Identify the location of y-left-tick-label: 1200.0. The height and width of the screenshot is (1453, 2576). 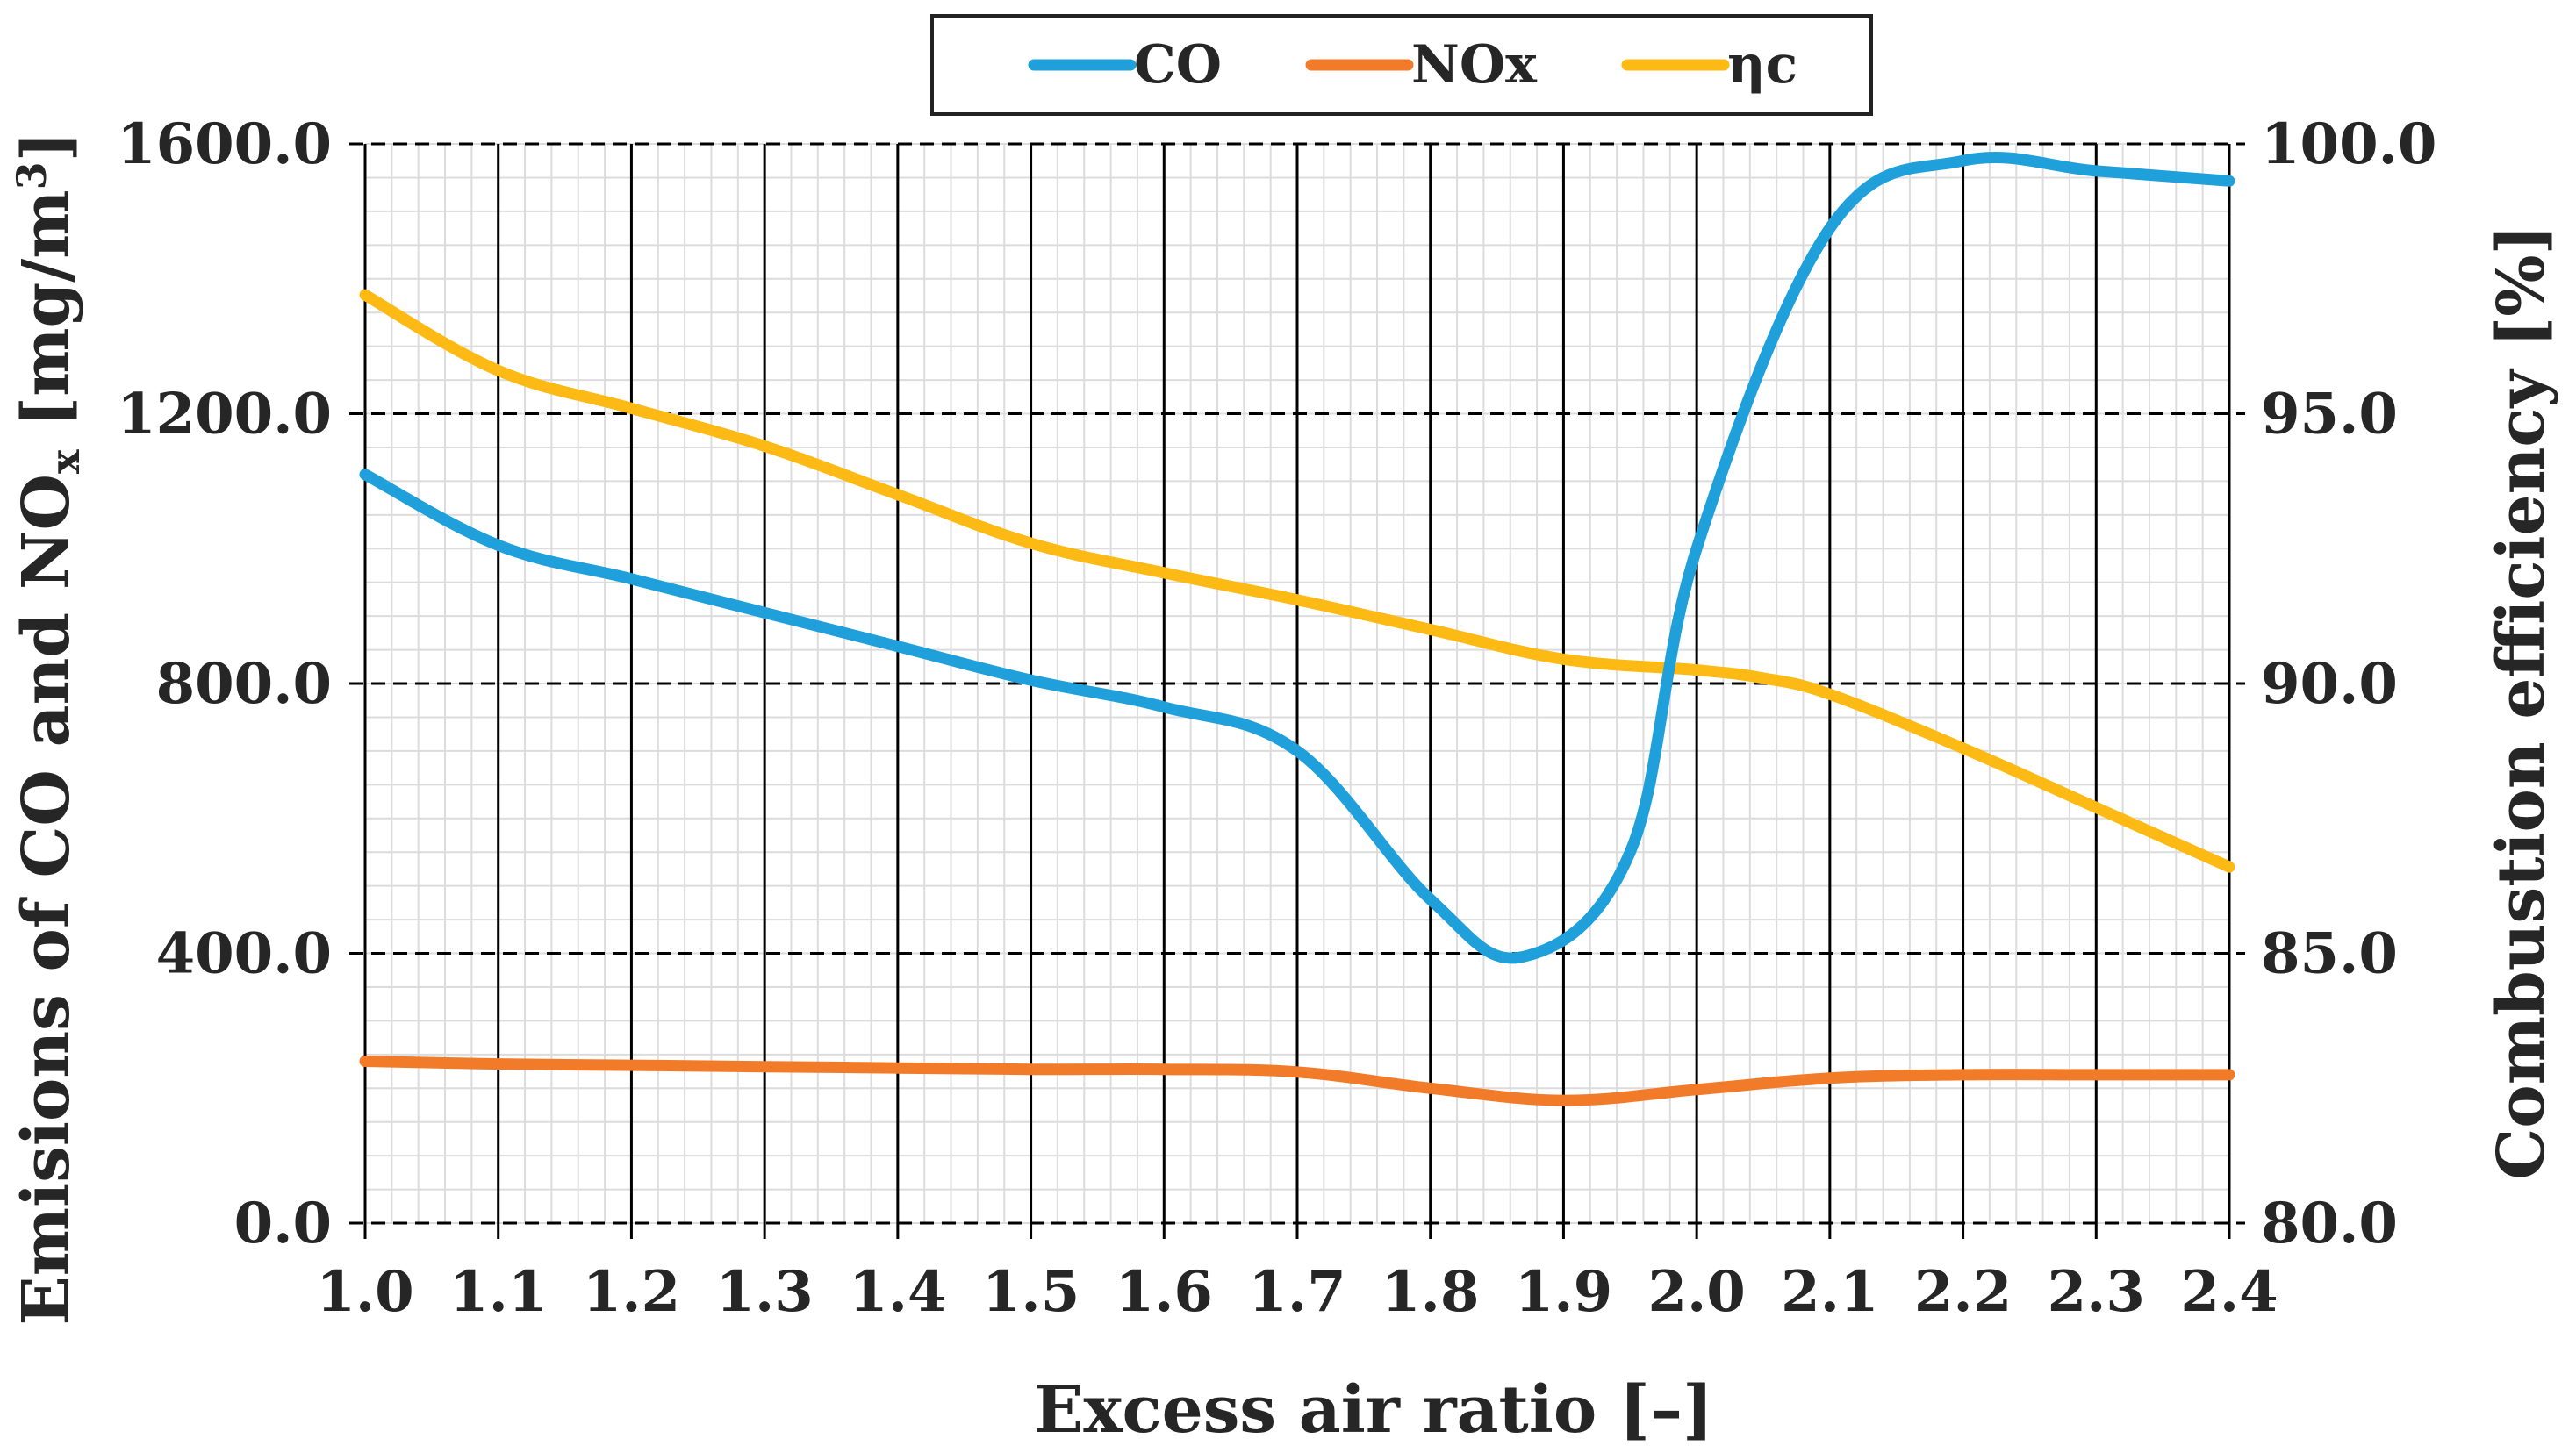
(225, 414).